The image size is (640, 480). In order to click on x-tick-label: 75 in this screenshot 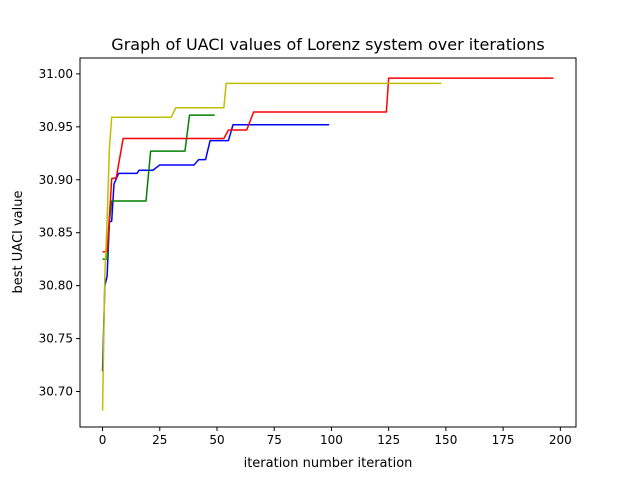, I will do `click(274, 440)`.